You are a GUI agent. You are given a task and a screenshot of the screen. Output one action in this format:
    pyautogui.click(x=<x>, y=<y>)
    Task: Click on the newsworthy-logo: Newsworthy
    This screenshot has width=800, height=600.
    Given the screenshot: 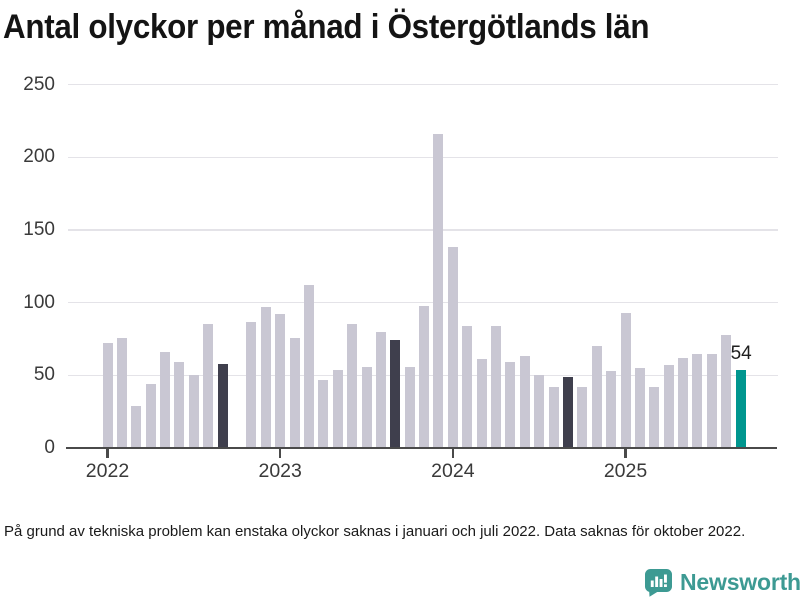 What is the action you would take?
    pyautogui.click(x=722, y=582)
    